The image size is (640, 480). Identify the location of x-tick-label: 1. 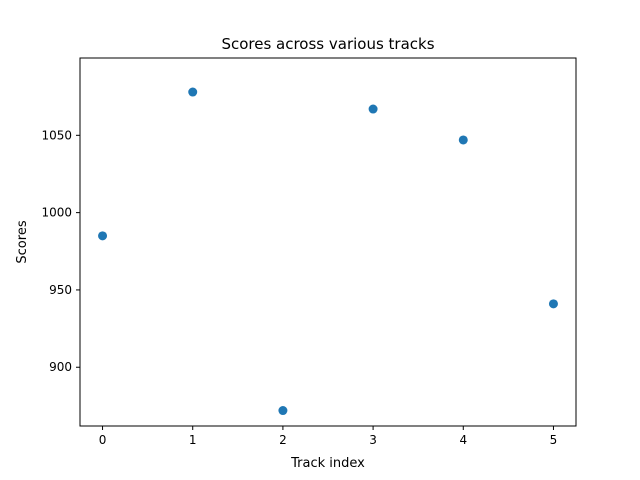
(193, 440).